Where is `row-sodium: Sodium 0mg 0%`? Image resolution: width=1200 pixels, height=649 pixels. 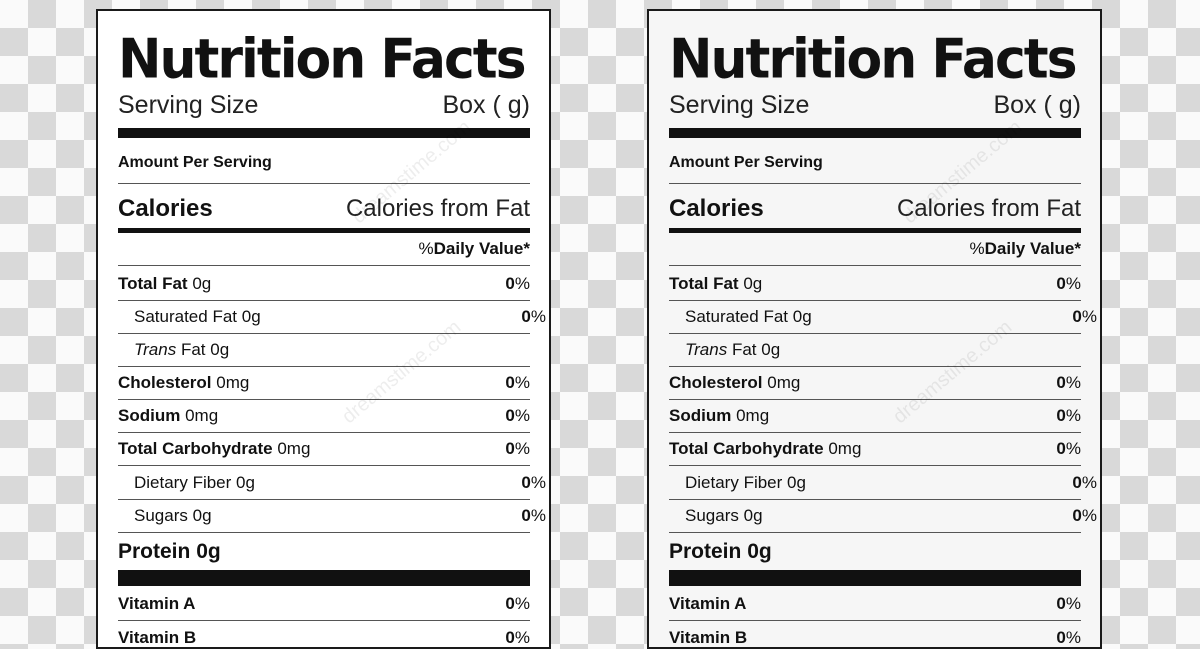 row-sodium: Sodium 0mg 0% is located at coordinates (324, 415).